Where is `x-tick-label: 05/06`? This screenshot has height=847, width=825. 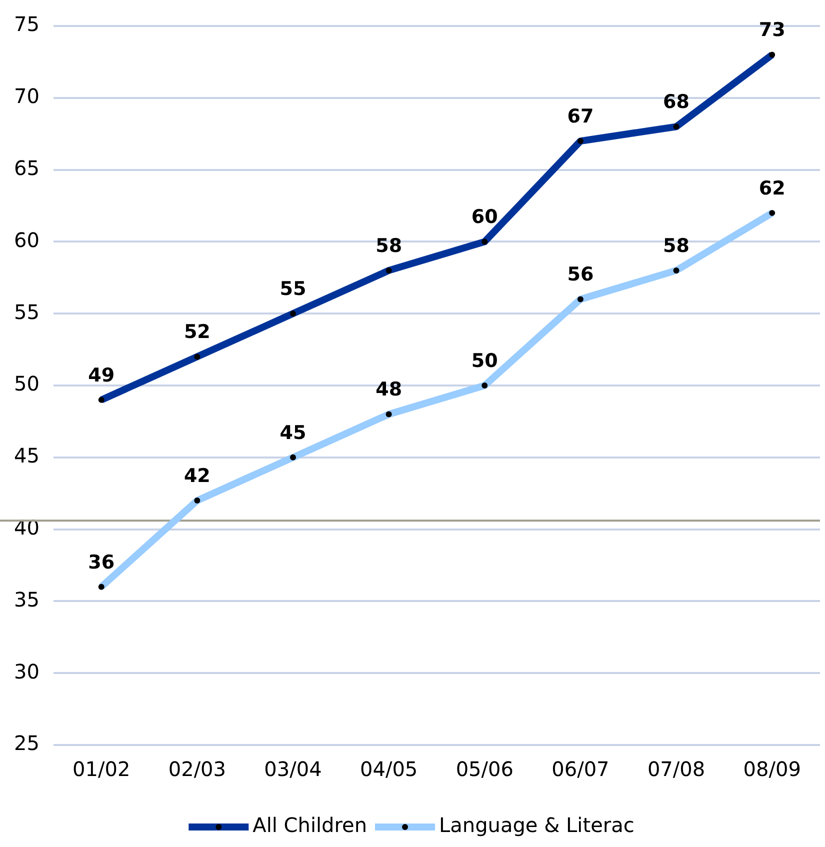 x-tick-label: 05/06 is located at coordinates (485, 769).